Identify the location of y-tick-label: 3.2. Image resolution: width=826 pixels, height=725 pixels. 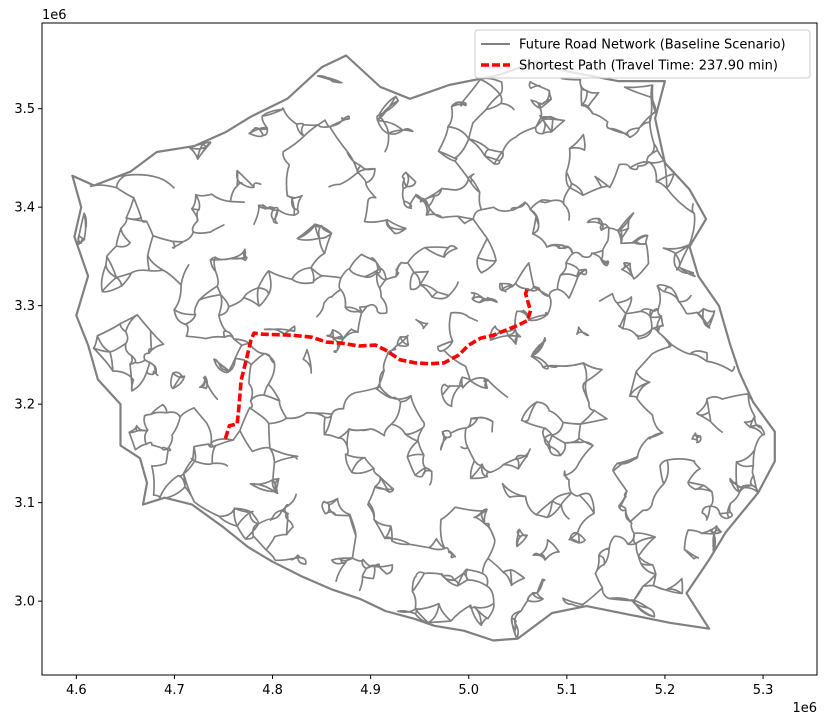
(24, 405).